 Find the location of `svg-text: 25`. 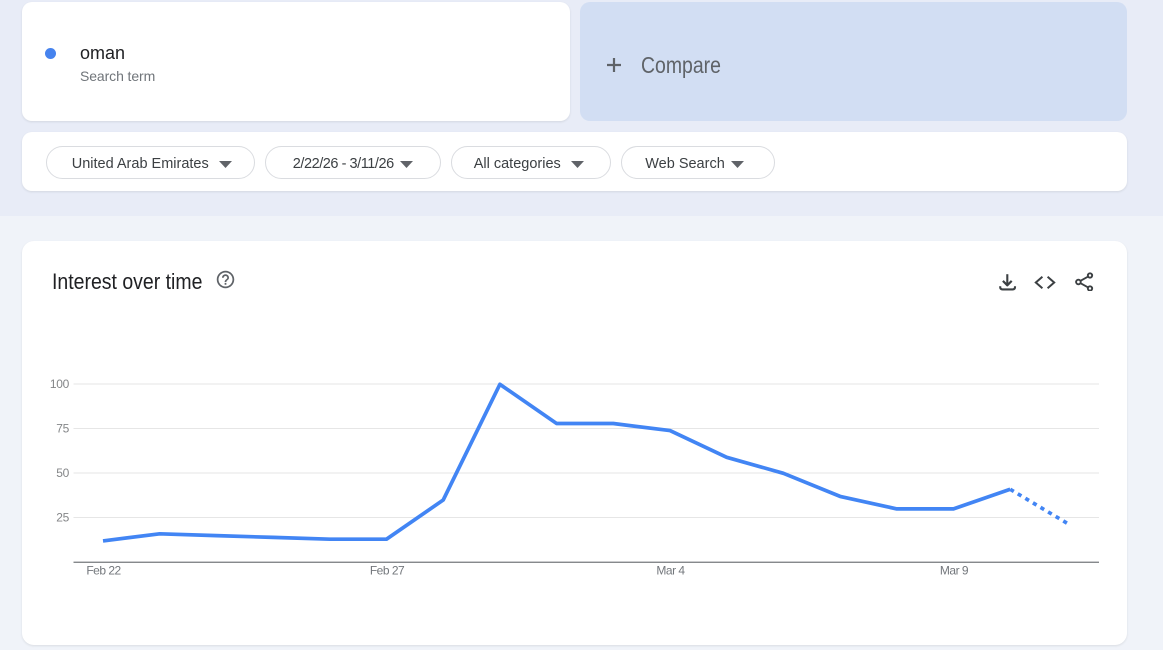

svg-text: 25 is located at coordinates (62, 518).